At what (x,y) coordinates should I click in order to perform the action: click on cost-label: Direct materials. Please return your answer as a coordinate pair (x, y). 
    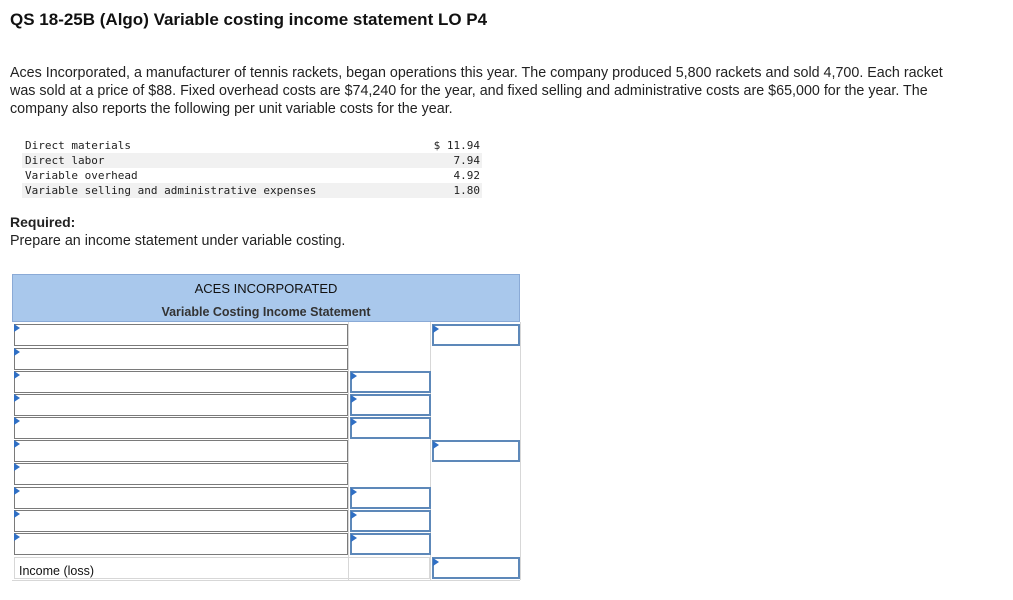
    Looking at the image, I should click on (78, 145).